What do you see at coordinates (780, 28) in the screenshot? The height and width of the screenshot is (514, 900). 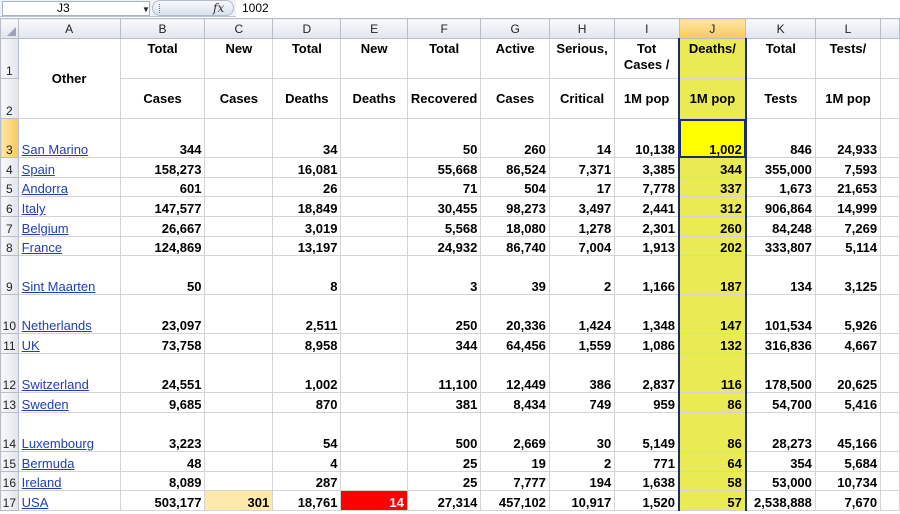 I see `column-header-k: K` at bounding box center [780, 28].